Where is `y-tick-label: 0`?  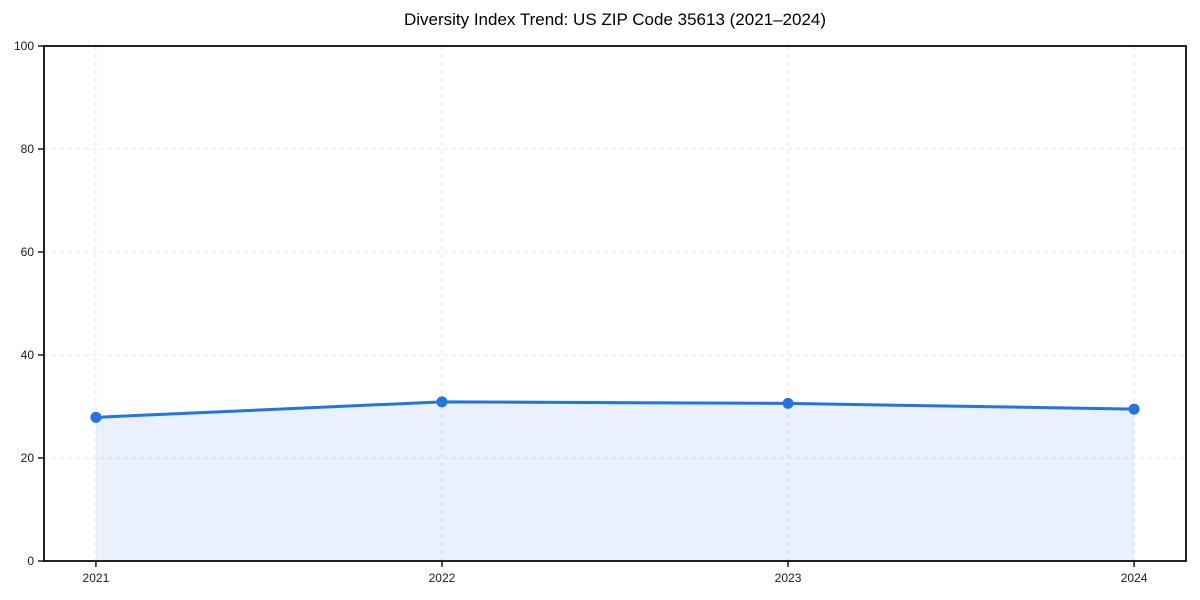 y-tick-label: 0 is located at coordinates (30, 561).